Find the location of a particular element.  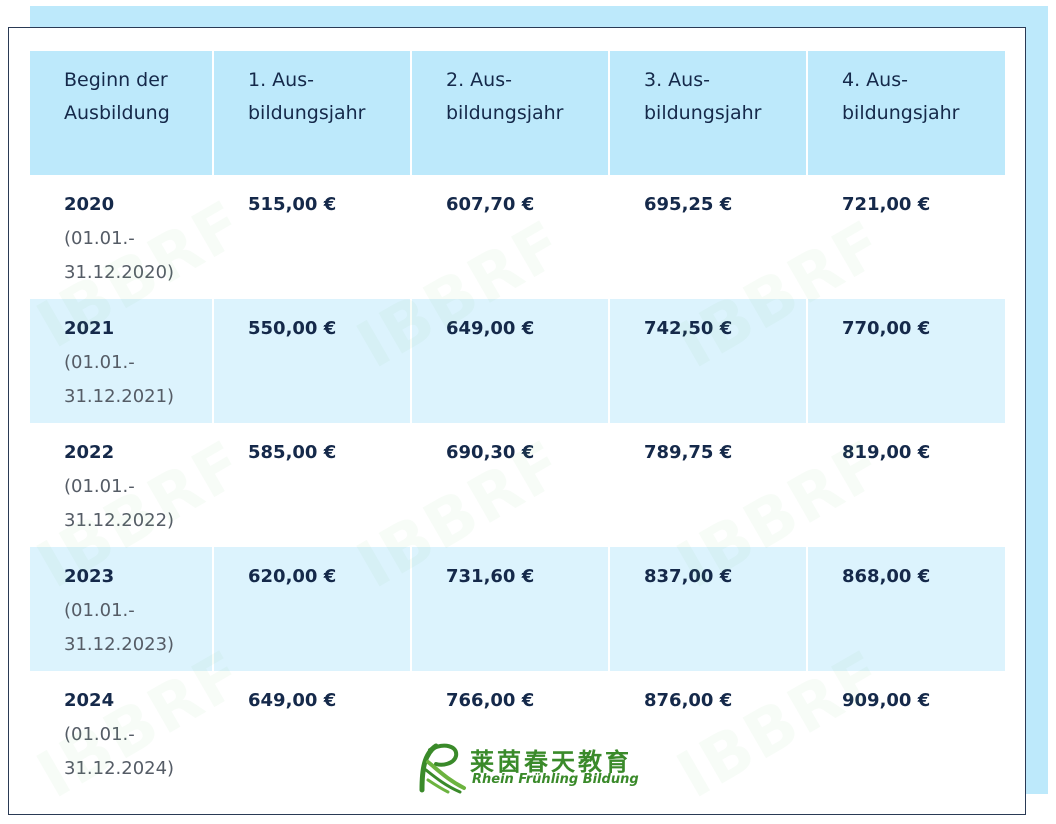

amount-cell: 909,00 € is located at coordinates (905, 733).